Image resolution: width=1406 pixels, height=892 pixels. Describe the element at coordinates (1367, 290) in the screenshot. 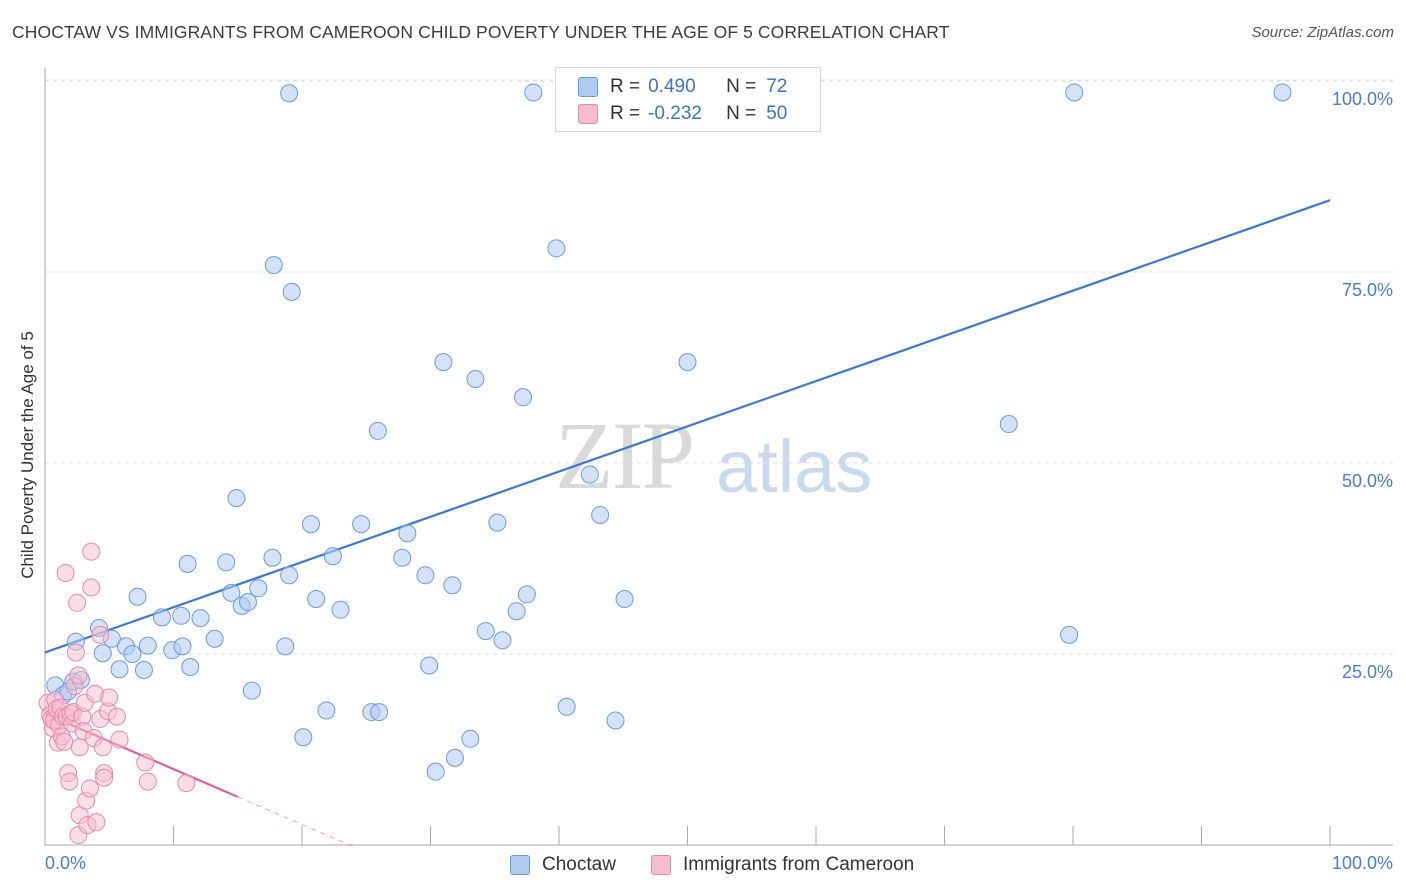

I see `y-tick-label: 75.0%` at that location.